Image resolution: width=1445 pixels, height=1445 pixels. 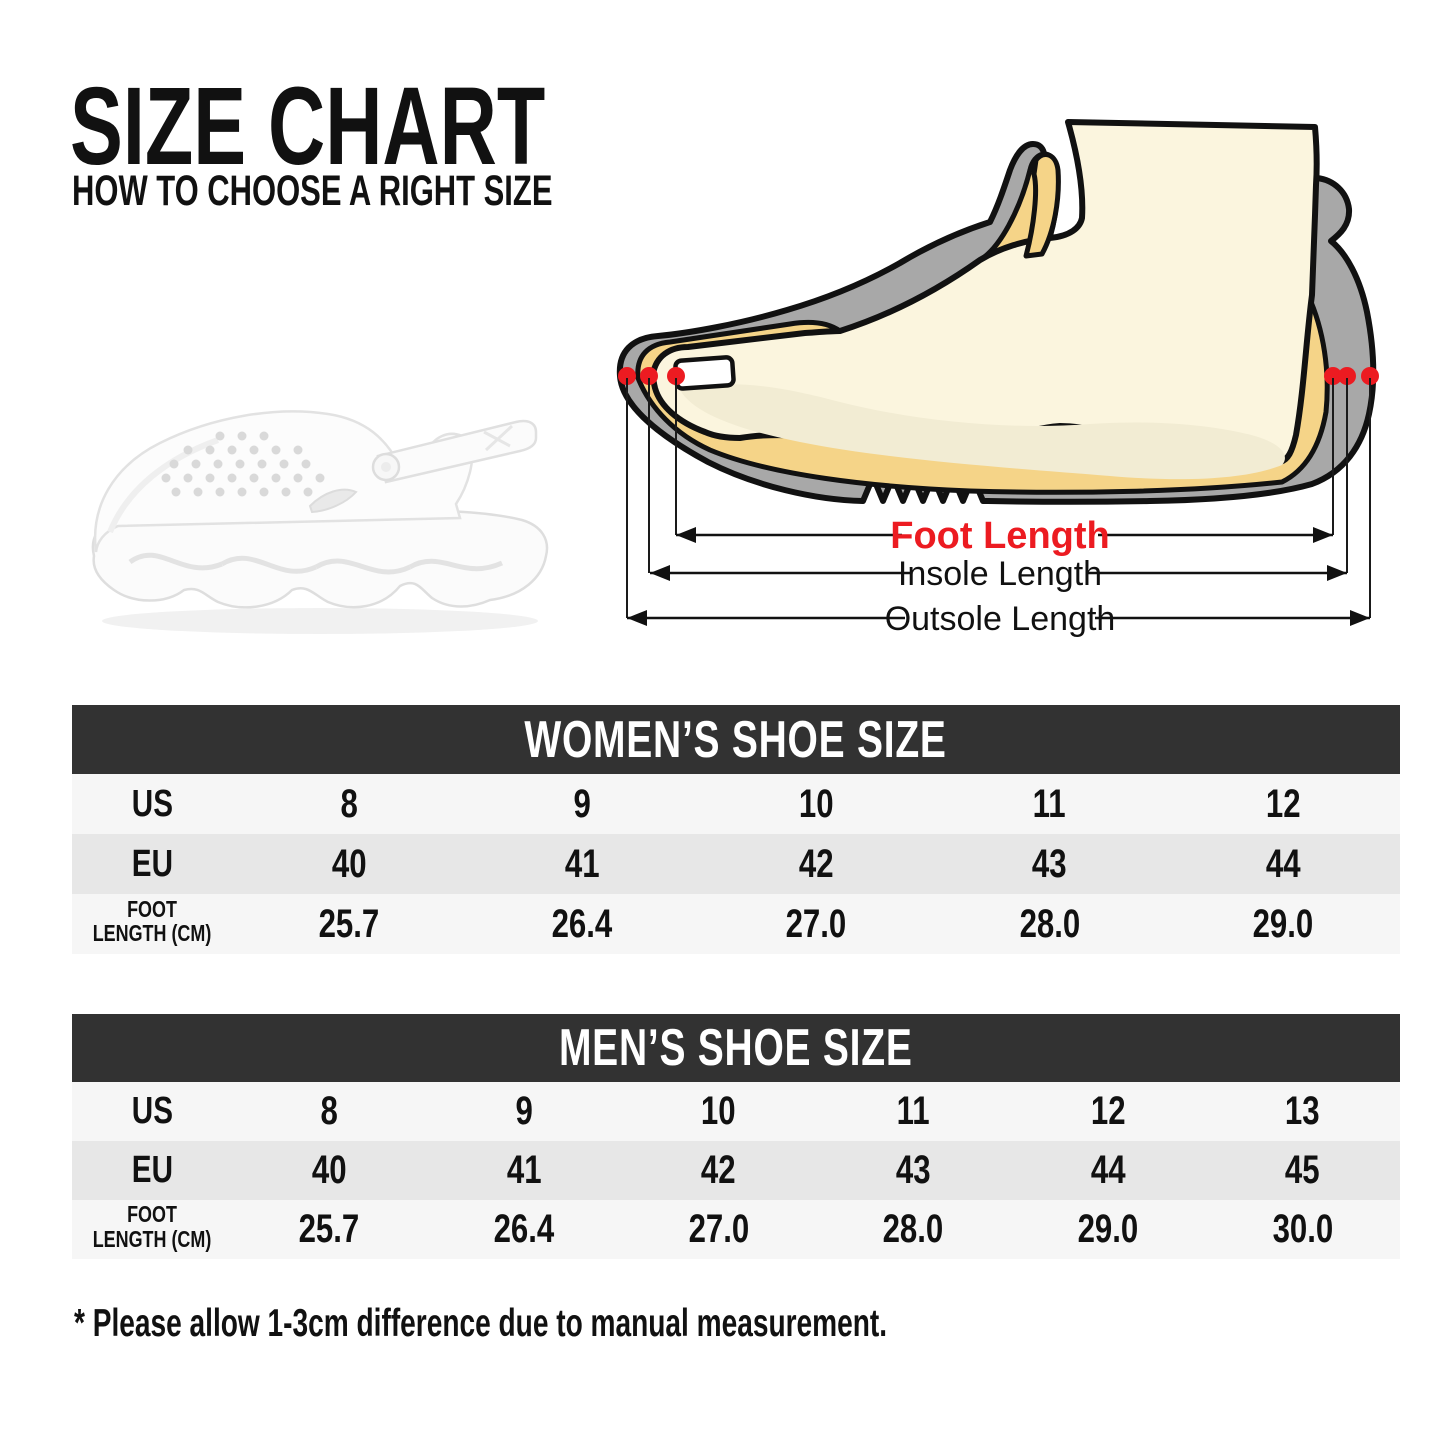 I want to click on foot-sole-shading, so click(x=982, y=432).